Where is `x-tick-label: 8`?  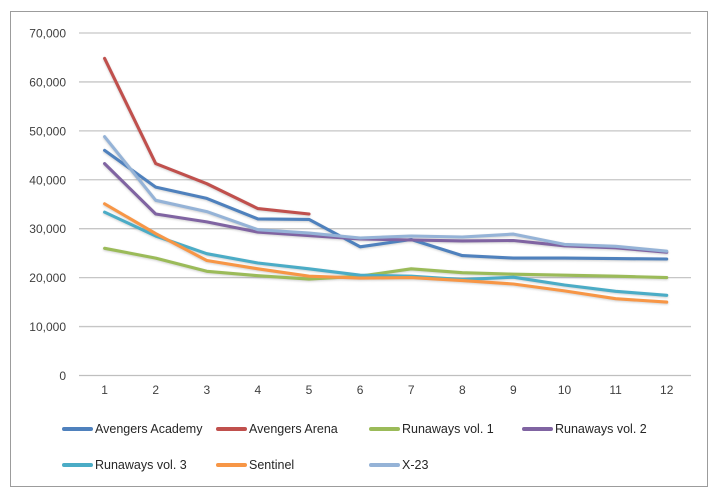
x-tick-label: 8 is located at coordinates (462, 390).